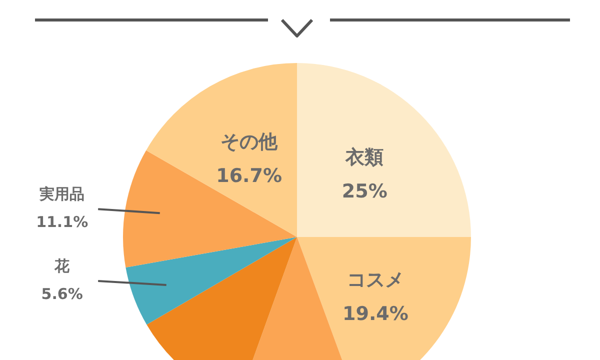  What do you see at coordinates (62, 293) in the screenshot?
I see `data-label: 5.6%` at bounding box center [62, 293].